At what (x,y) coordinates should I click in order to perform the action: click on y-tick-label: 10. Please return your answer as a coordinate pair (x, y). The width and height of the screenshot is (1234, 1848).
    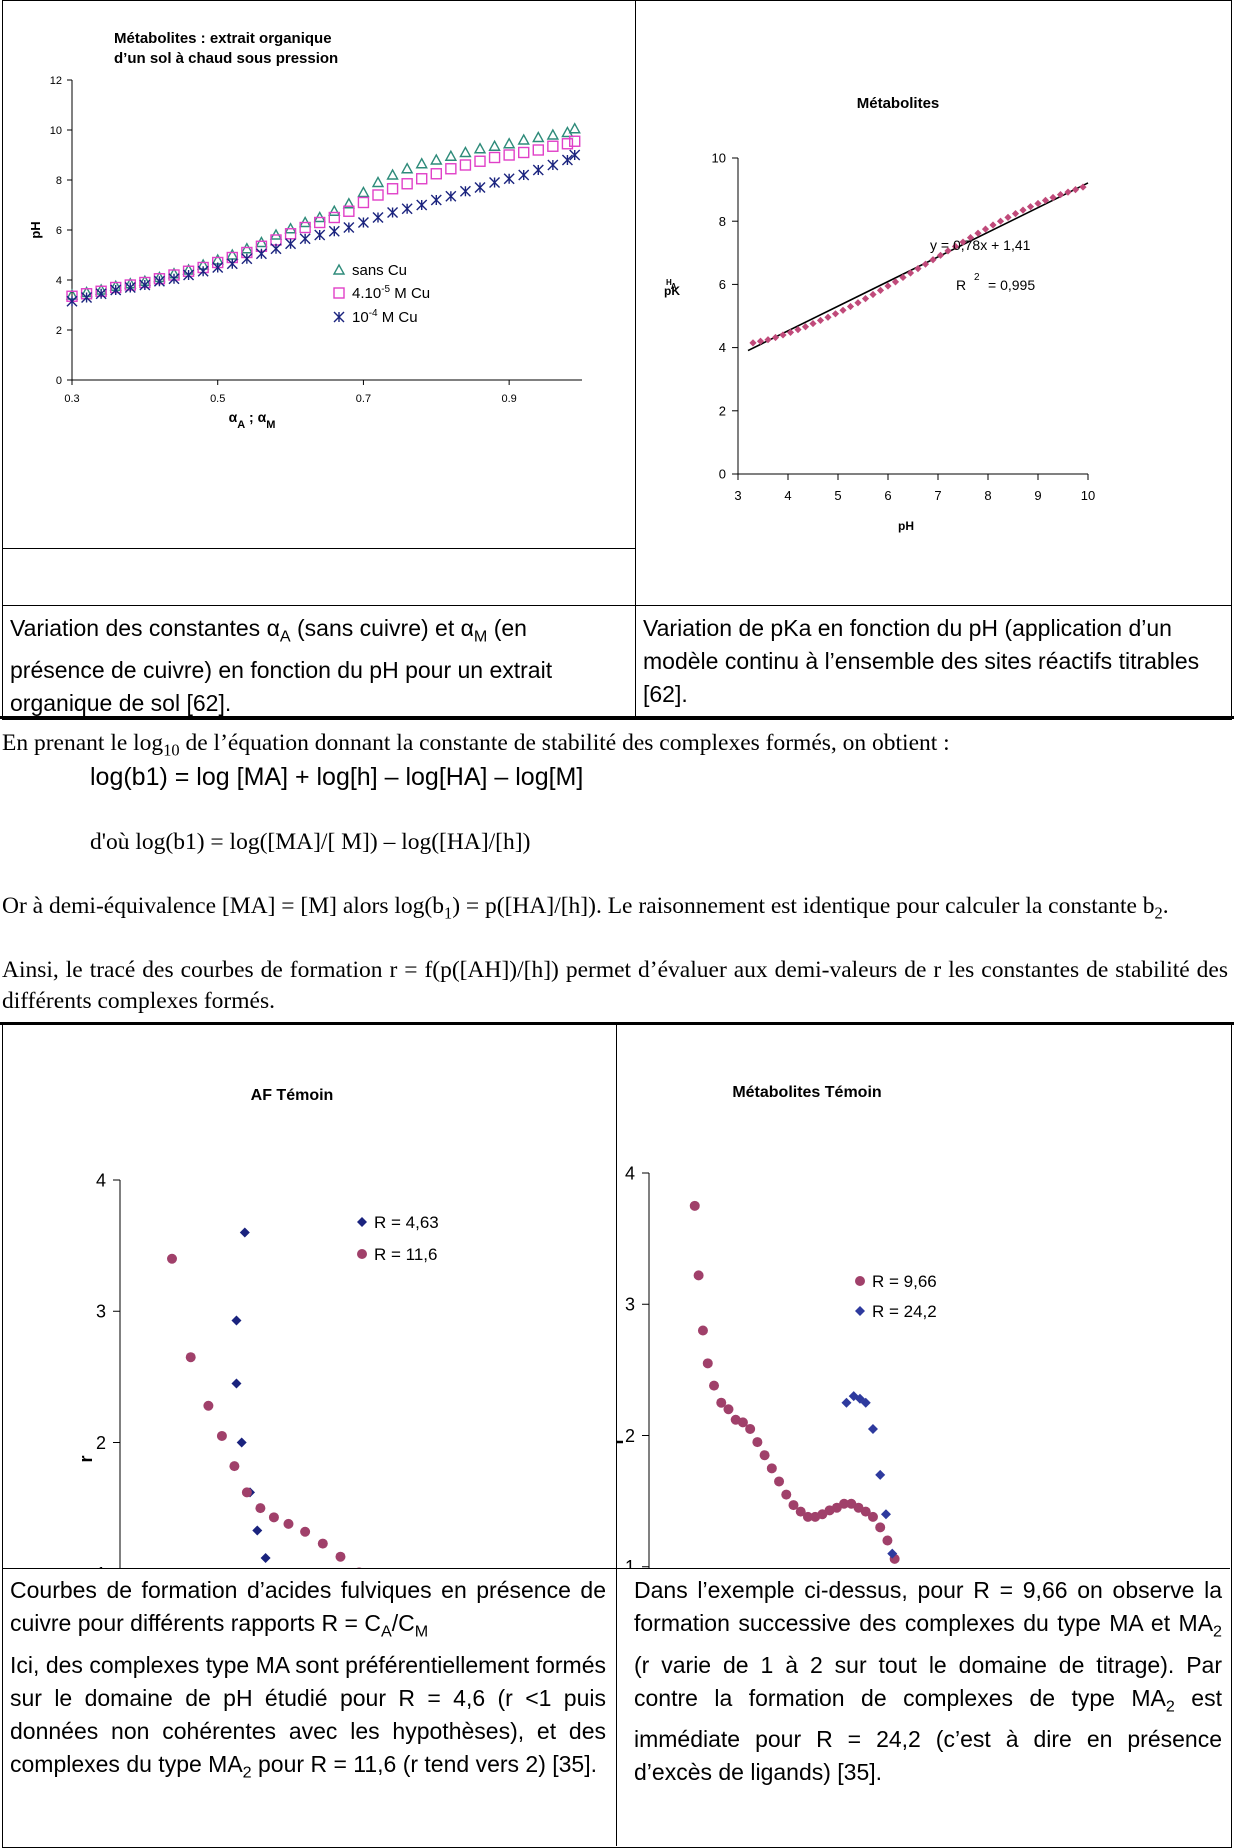
    Looking at the image, I should click on (719, 158).